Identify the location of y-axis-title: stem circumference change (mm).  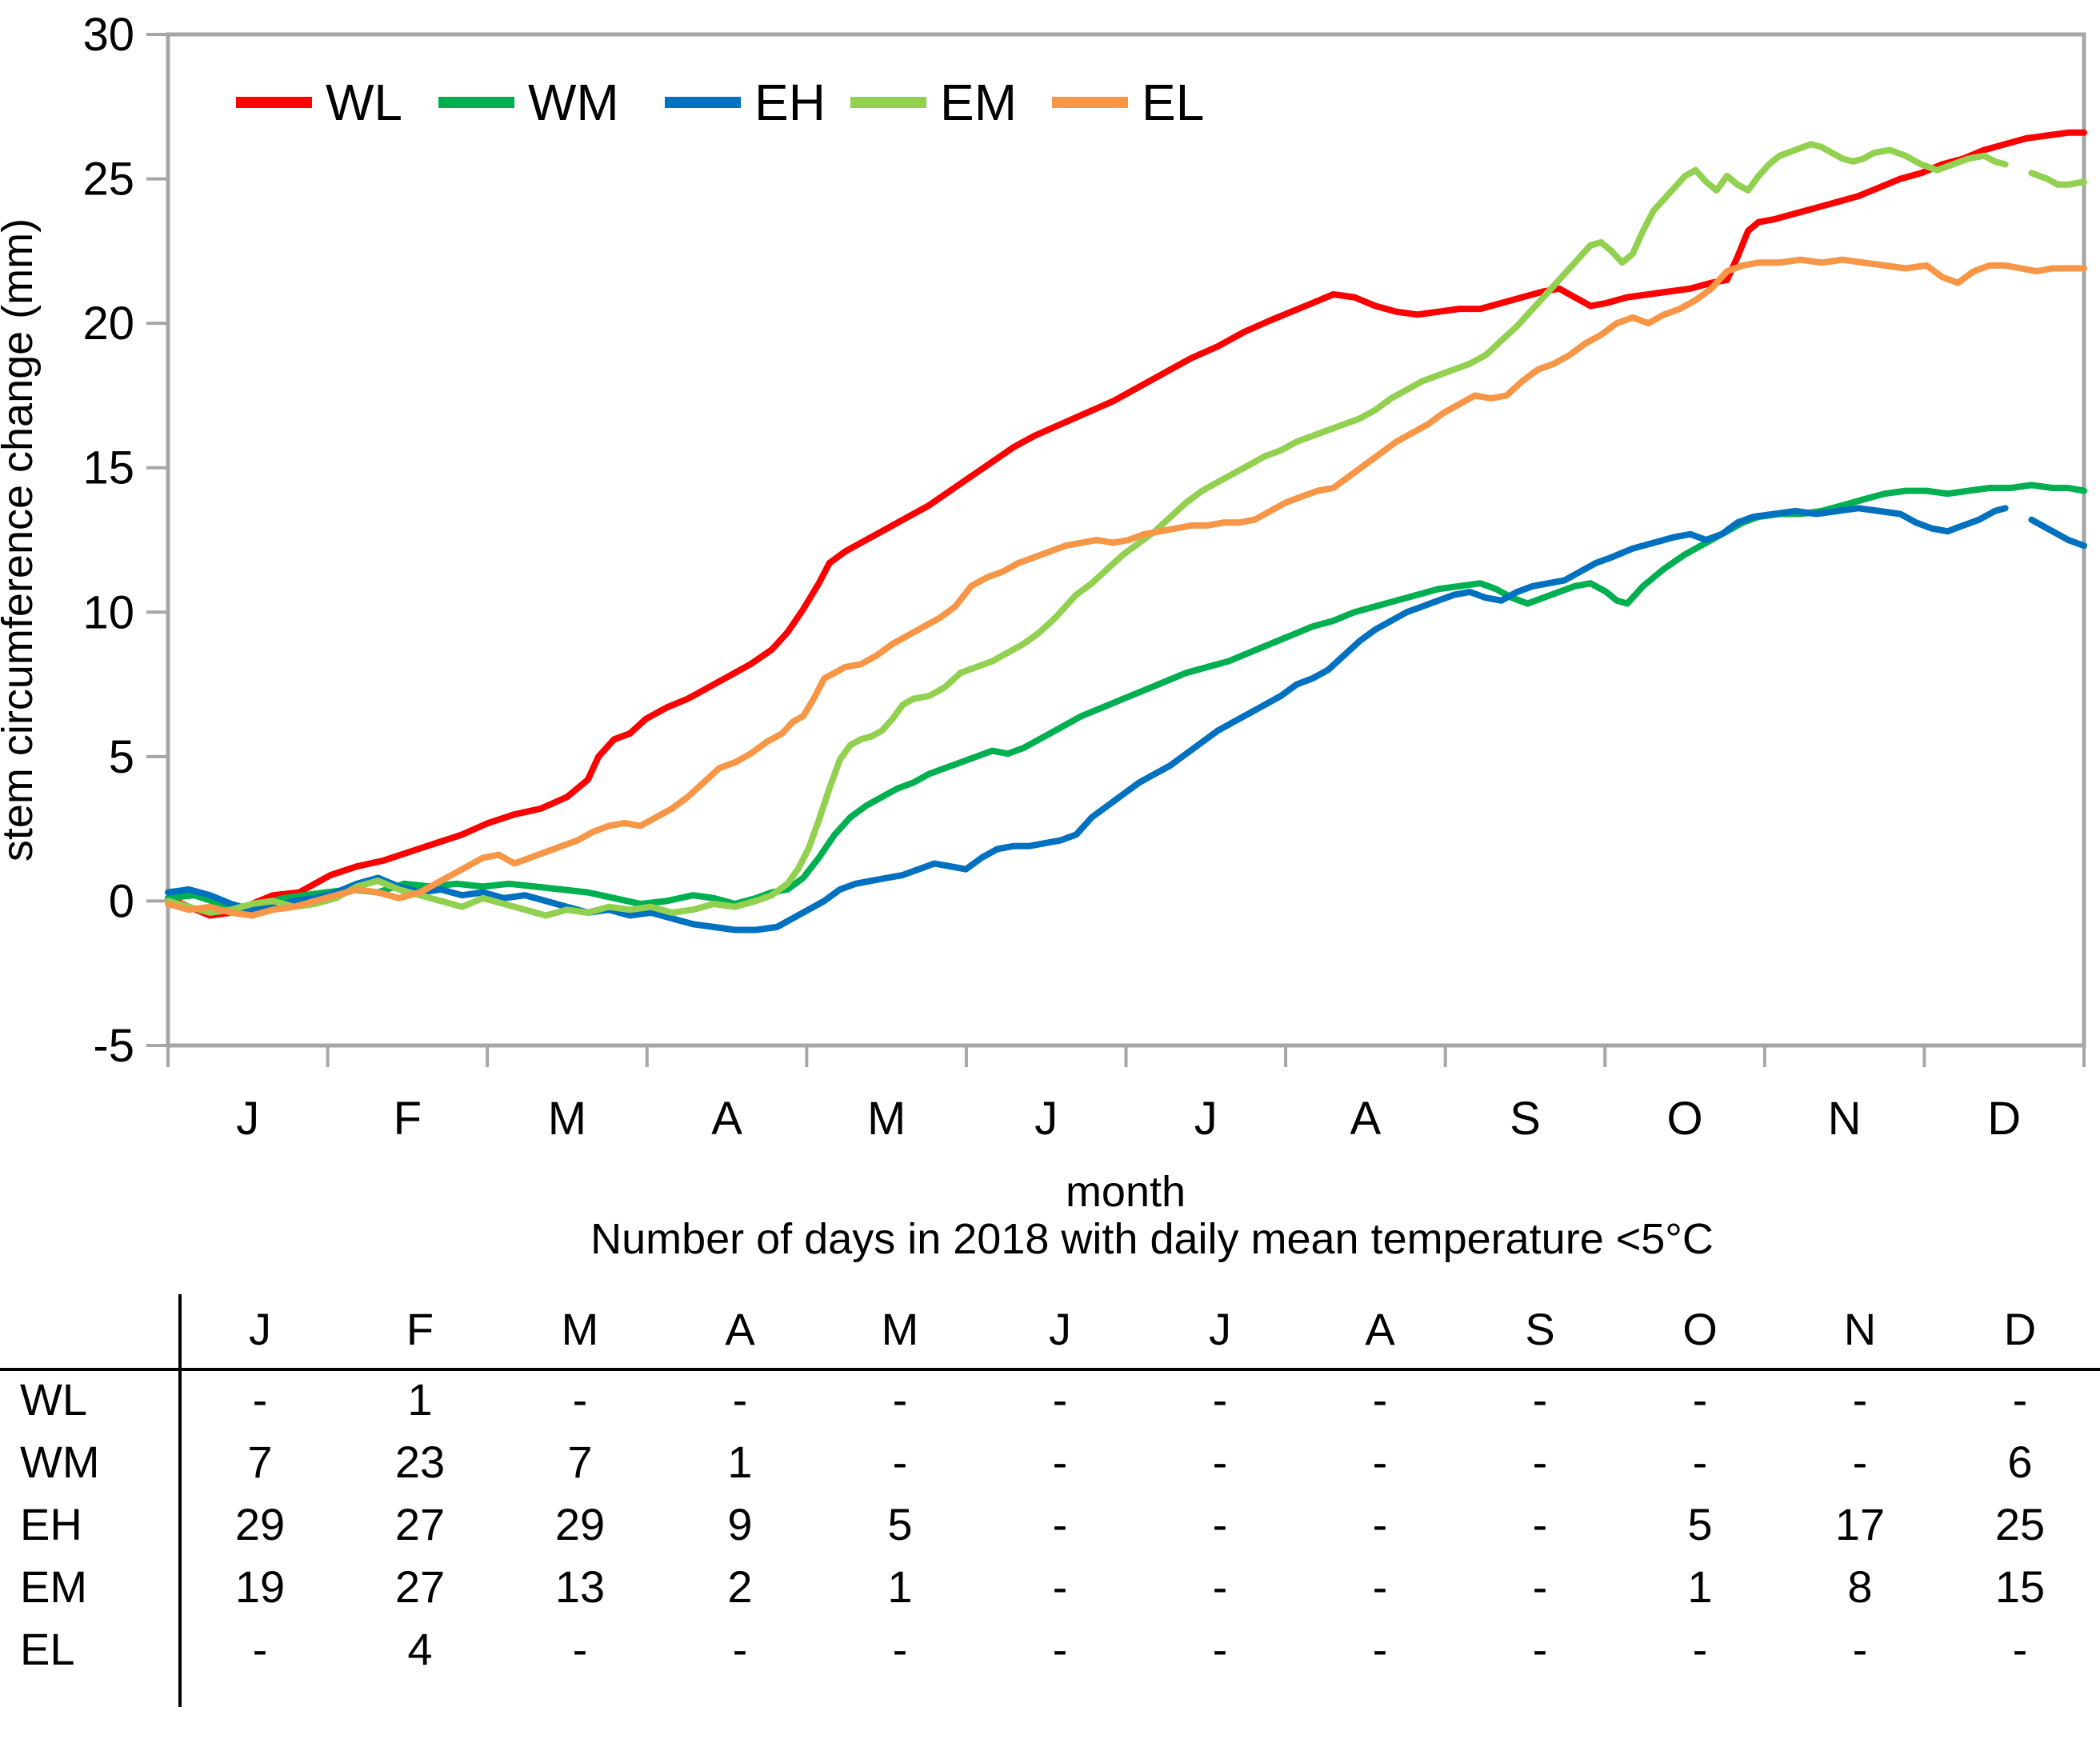
(21, 540).